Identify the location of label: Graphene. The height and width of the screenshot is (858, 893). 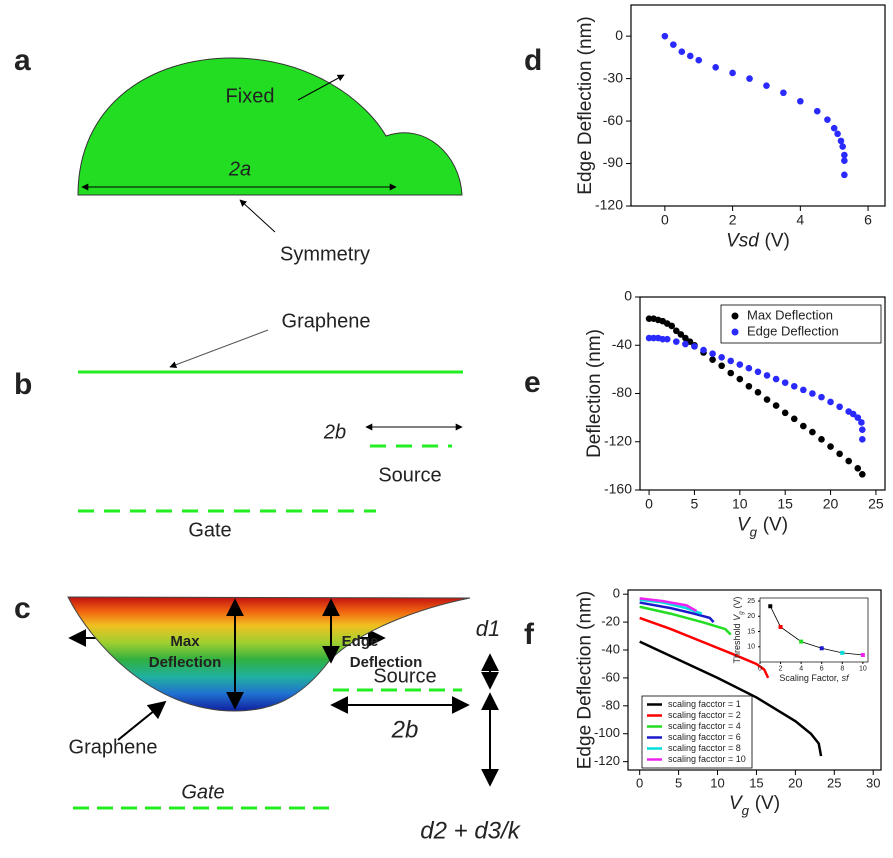
(113, 747).